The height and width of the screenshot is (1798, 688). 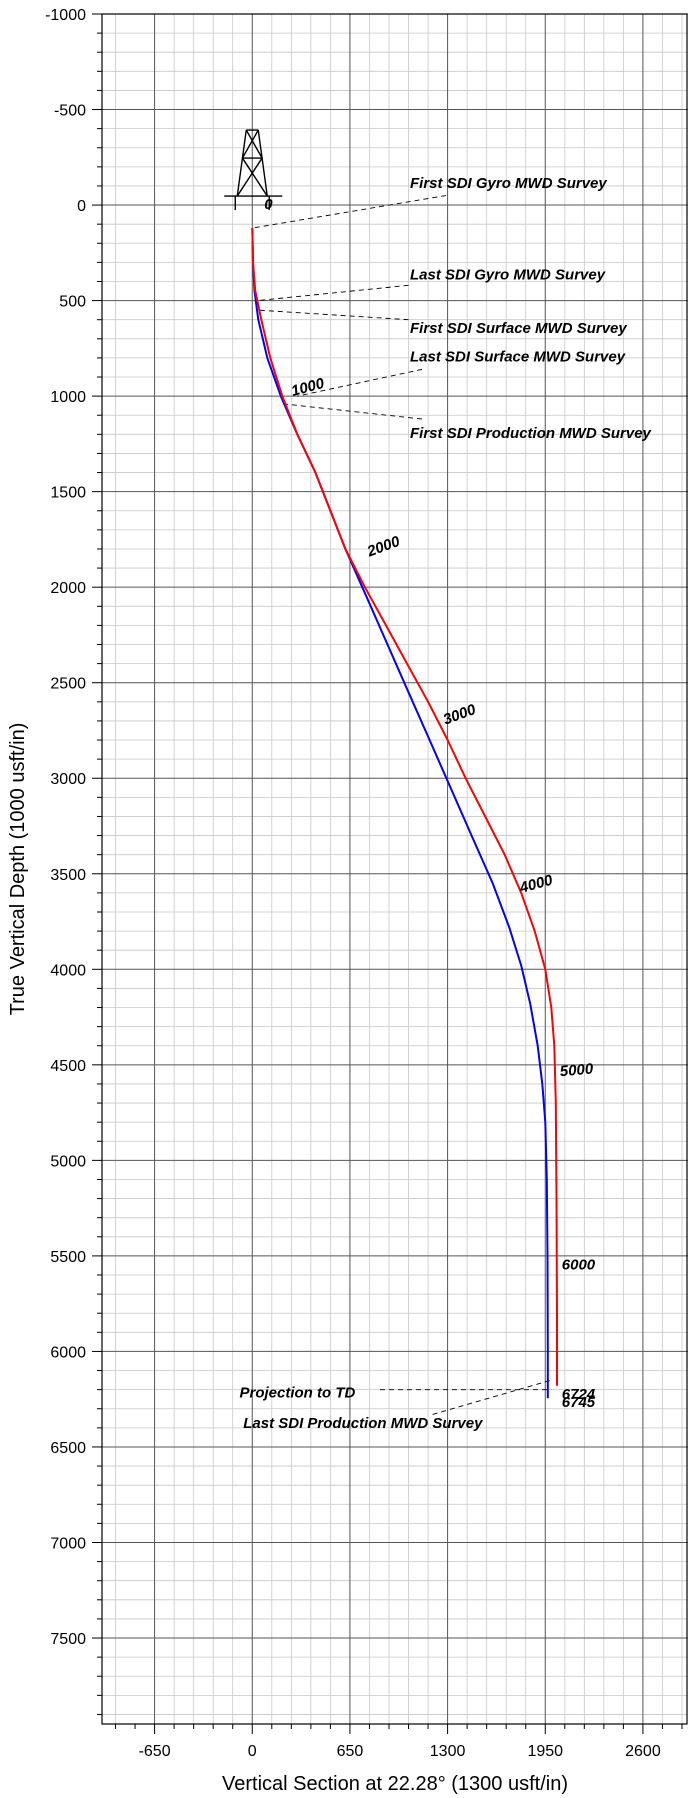 What do you see at coordinates (68, 875) in the screenshot?
I see `y-tick-label: 3500` at bounding box center [68, 875].